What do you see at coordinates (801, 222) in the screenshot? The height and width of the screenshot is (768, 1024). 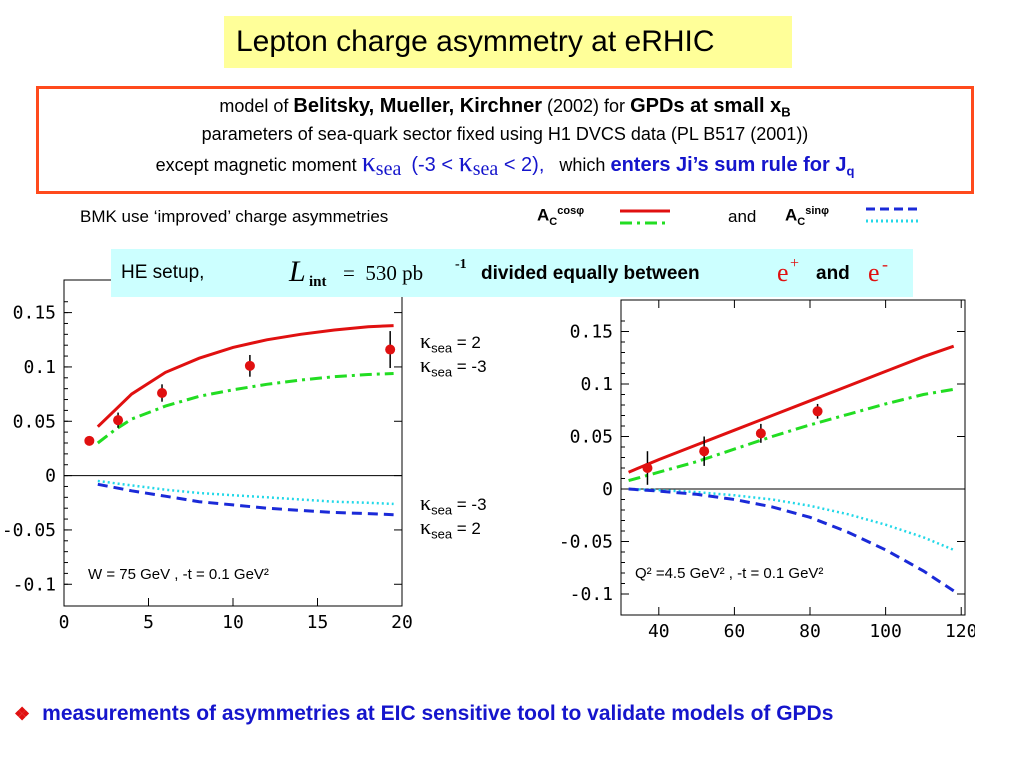 I see `ac-sub-c-2: C` at bounding box center [801, 222].